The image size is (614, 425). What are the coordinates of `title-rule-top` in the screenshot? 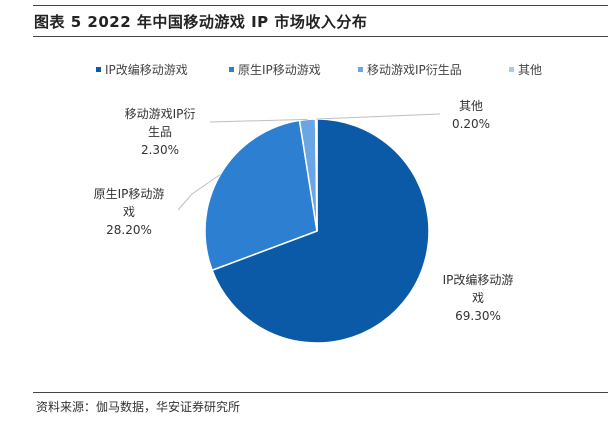 It's located at (320, 5).